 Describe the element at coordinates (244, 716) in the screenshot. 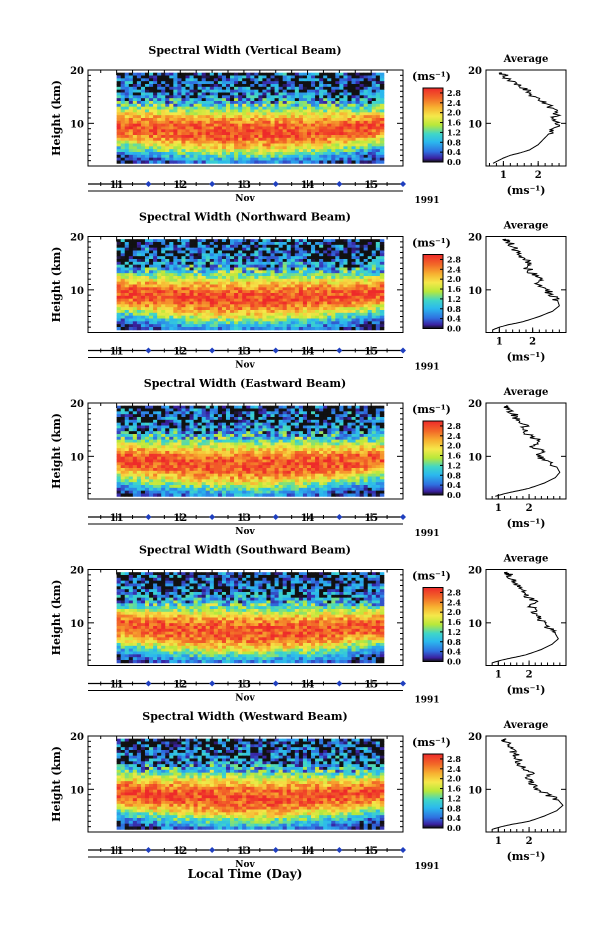

I see `panel-title: Spectral Width (Westward Beam)` at that location.